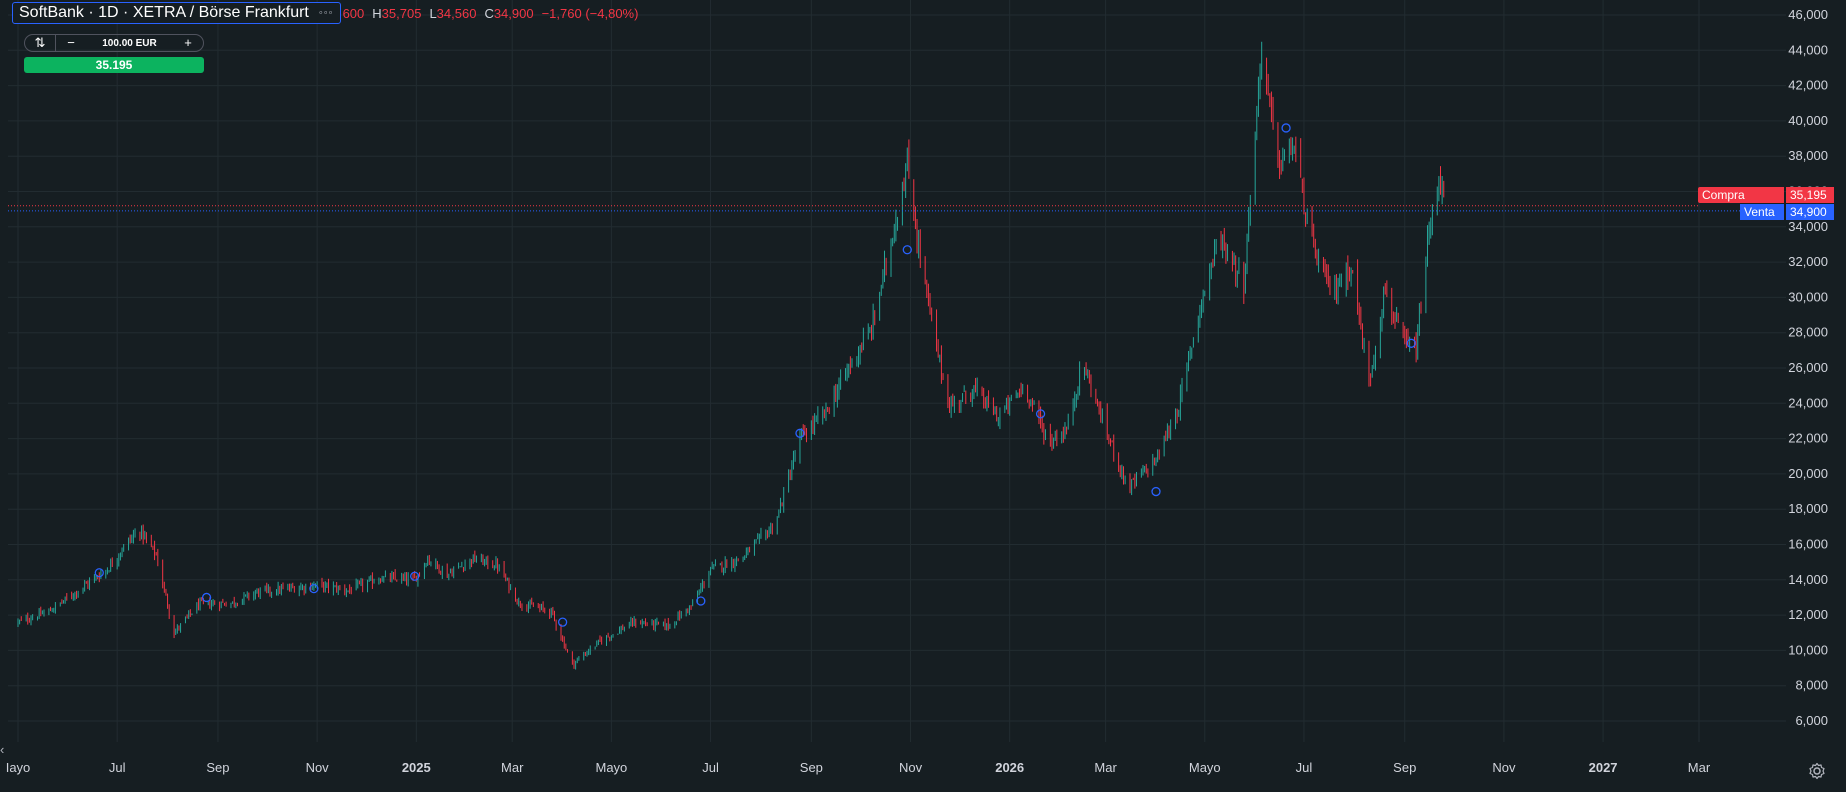  Describe the element at coordinates (1808, 120) in the screenshot. I see `y-tick-label: 40,000` at that location.